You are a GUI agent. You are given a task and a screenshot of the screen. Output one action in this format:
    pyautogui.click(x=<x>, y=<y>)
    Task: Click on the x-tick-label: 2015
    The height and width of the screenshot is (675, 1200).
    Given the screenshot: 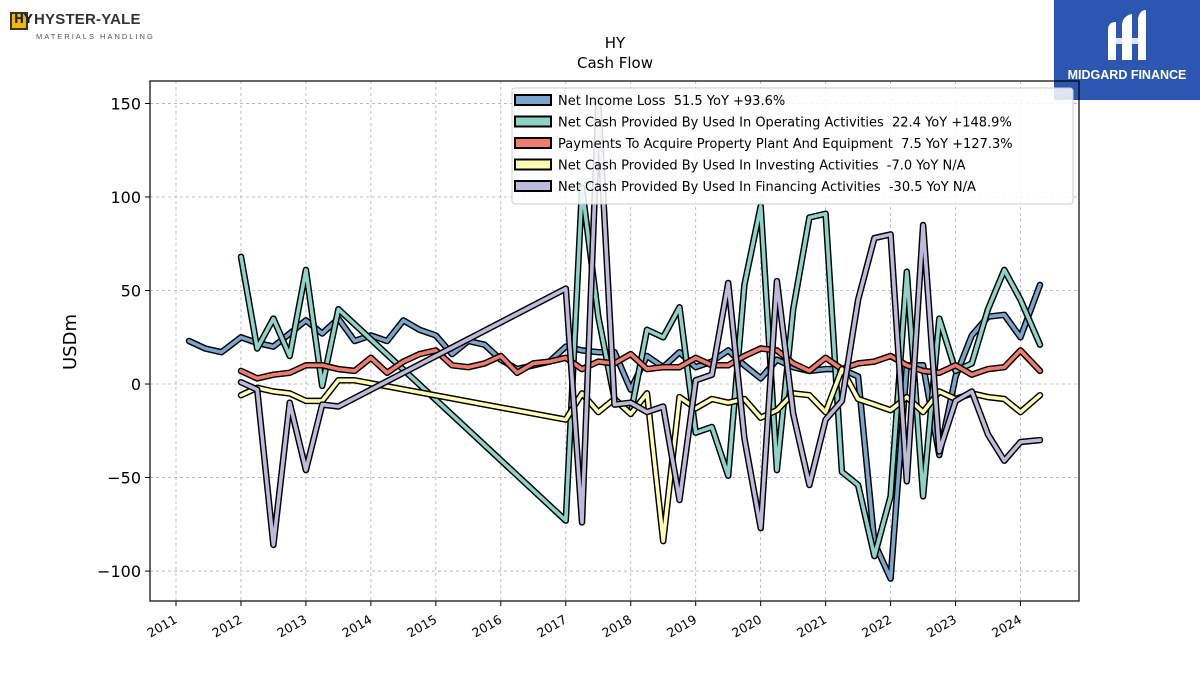 What is the action you would take?
    pyautogui.click(x=421, y=626)
    